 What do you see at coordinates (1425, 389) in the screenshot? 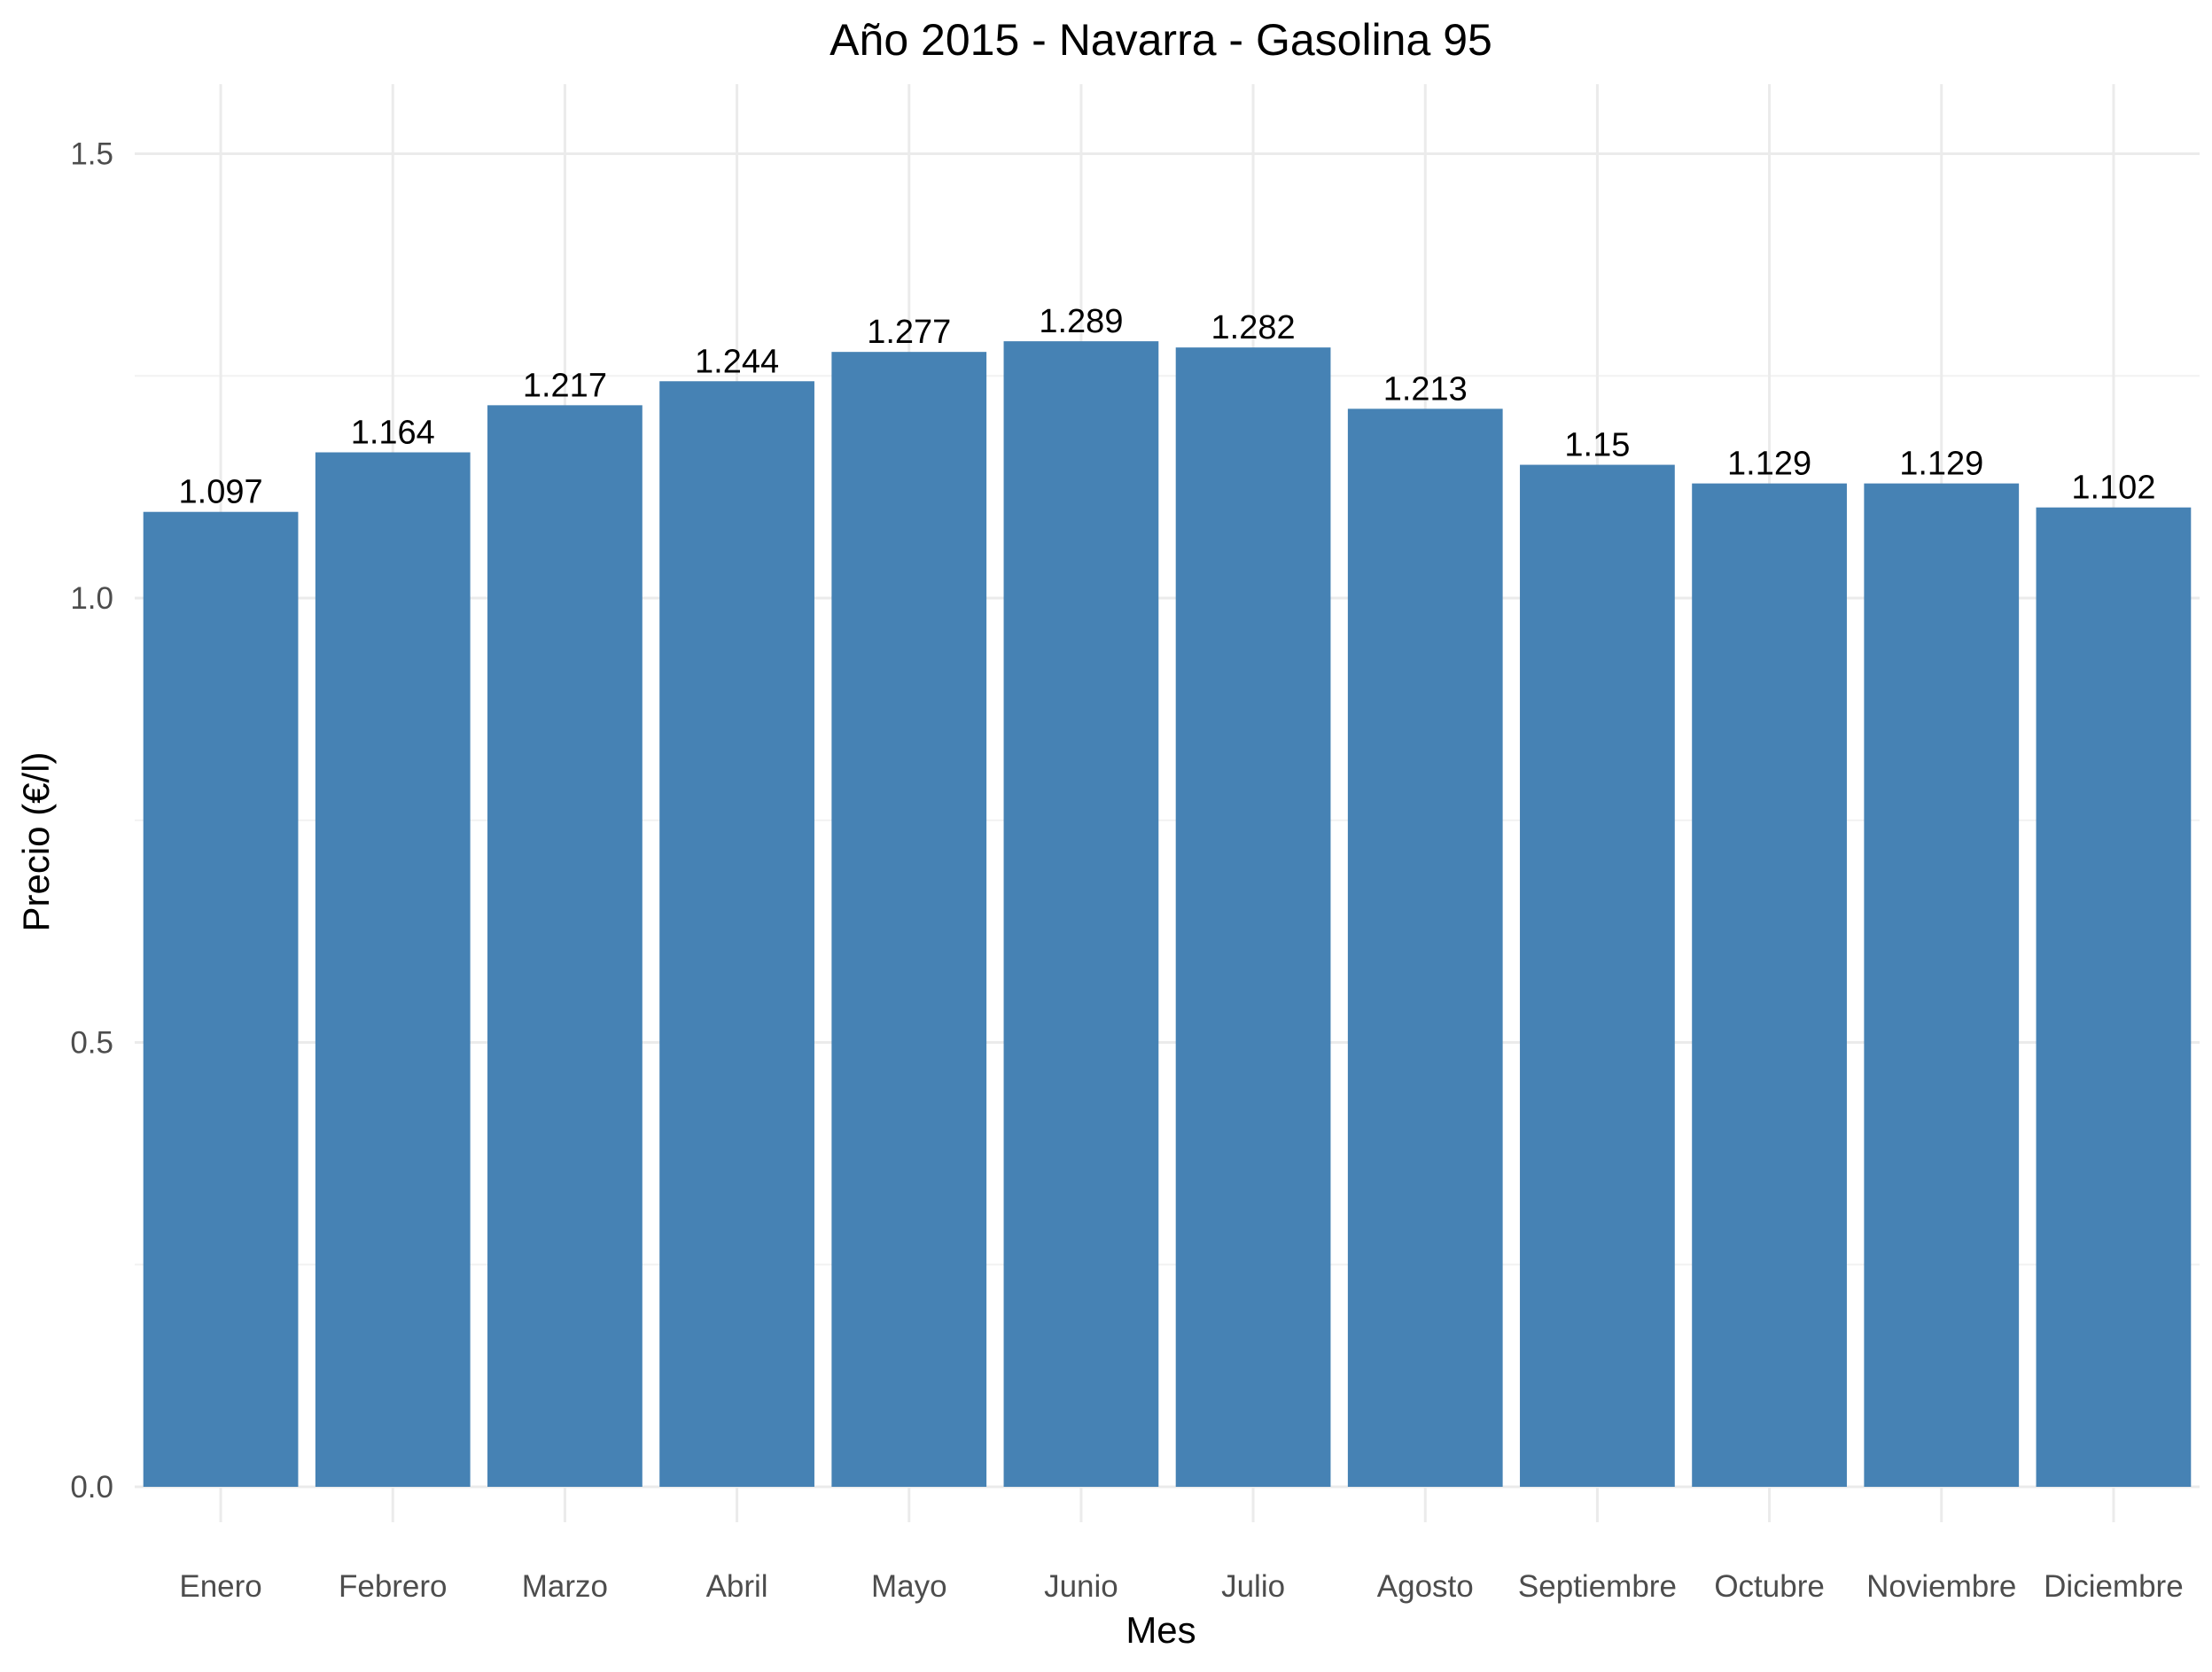
I see `data-label: 1.213` at bounding box center [1425, 389].